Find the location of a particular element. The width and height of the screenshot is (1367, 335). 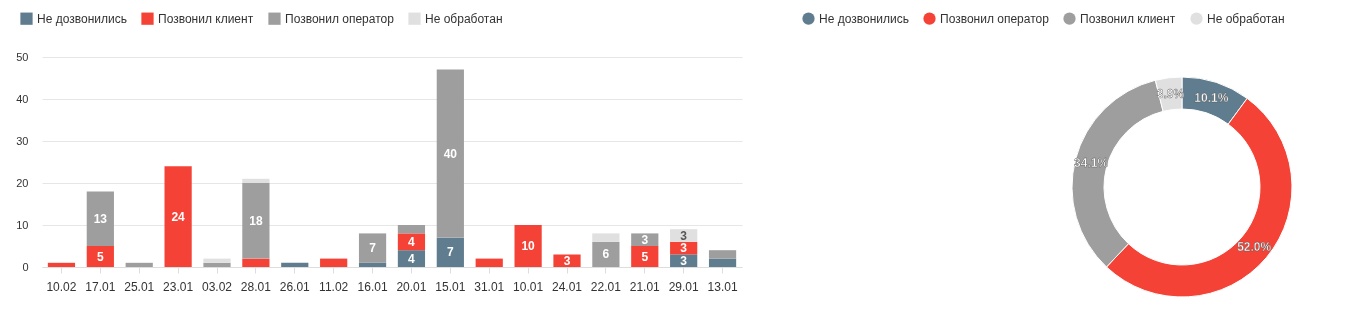

x-tick-label: 31.01 is located at coordinates (489, 286).